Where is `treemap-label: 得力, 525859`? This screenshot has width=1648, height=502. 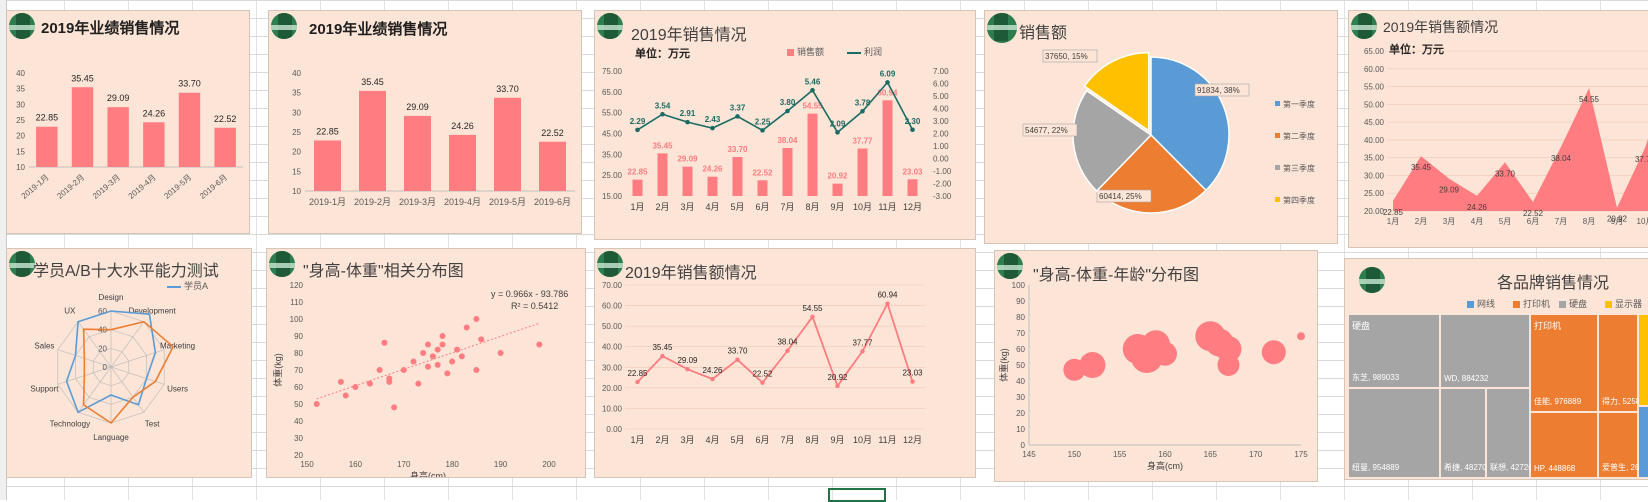
treemap-label: 得力, 525859 is located at coordinates (1625, 401).